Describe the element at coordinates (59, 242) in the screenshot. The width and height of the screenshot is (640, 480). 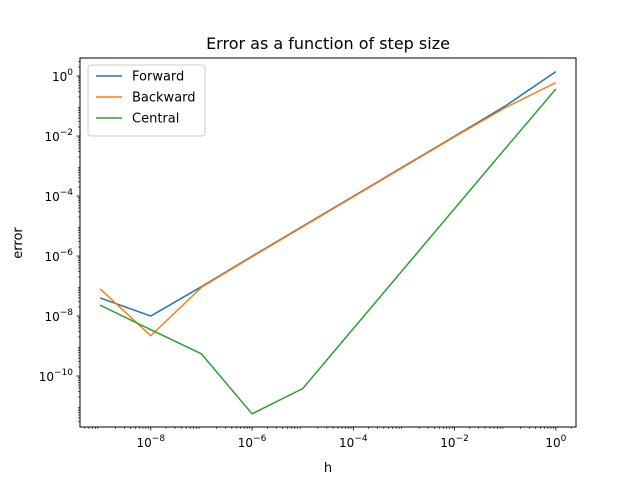
I see `y-axis: 10⁻¹⁰ 10⁻⁸ 10⁻⁶ 10⁻⁴ 10⁻² 10⁰` at that location.